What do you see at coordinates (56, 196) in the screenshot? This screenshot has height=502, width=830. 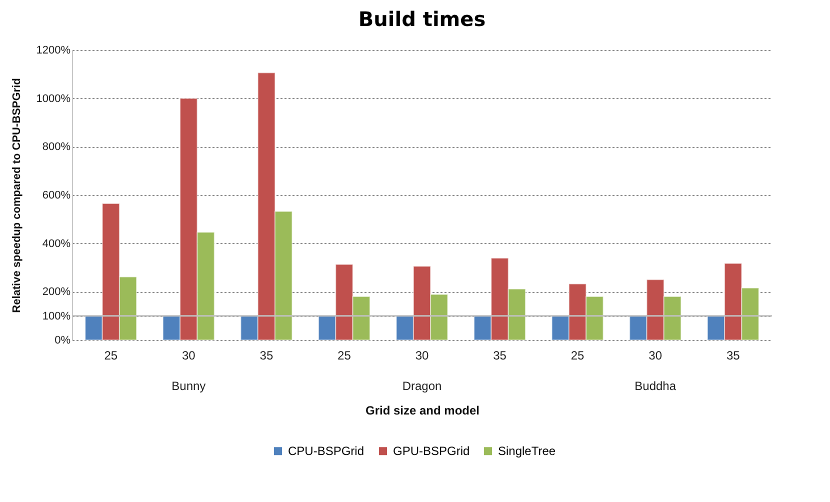 I see `y-tick-label: 600%` at bounding box center [56, 196].